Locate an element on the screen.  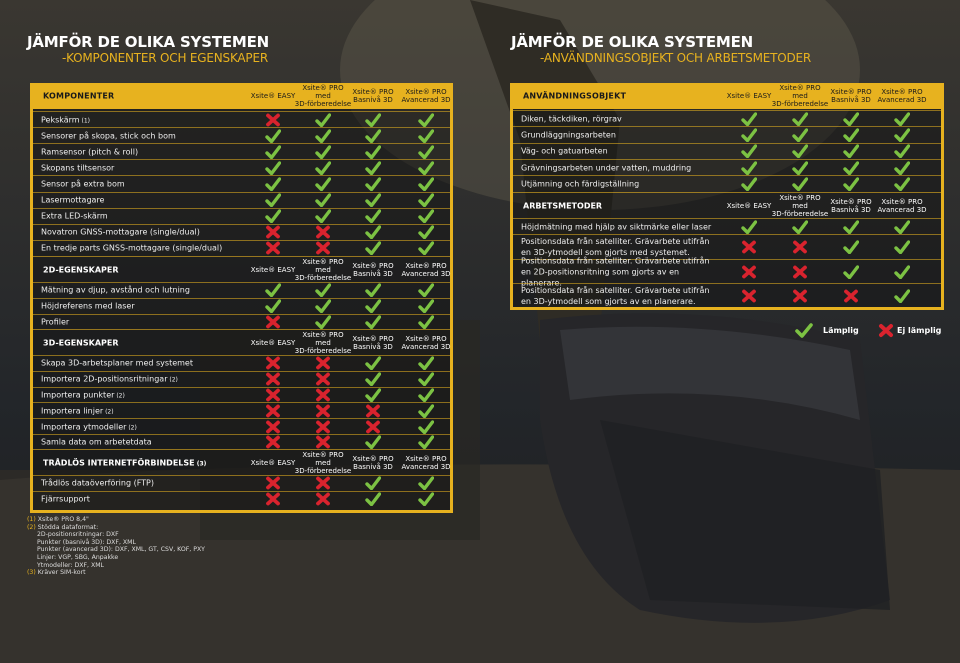
arbets-col-pro-advanced: Xsite® PRO Avancerad 3D is located at coordinates (901, 206).